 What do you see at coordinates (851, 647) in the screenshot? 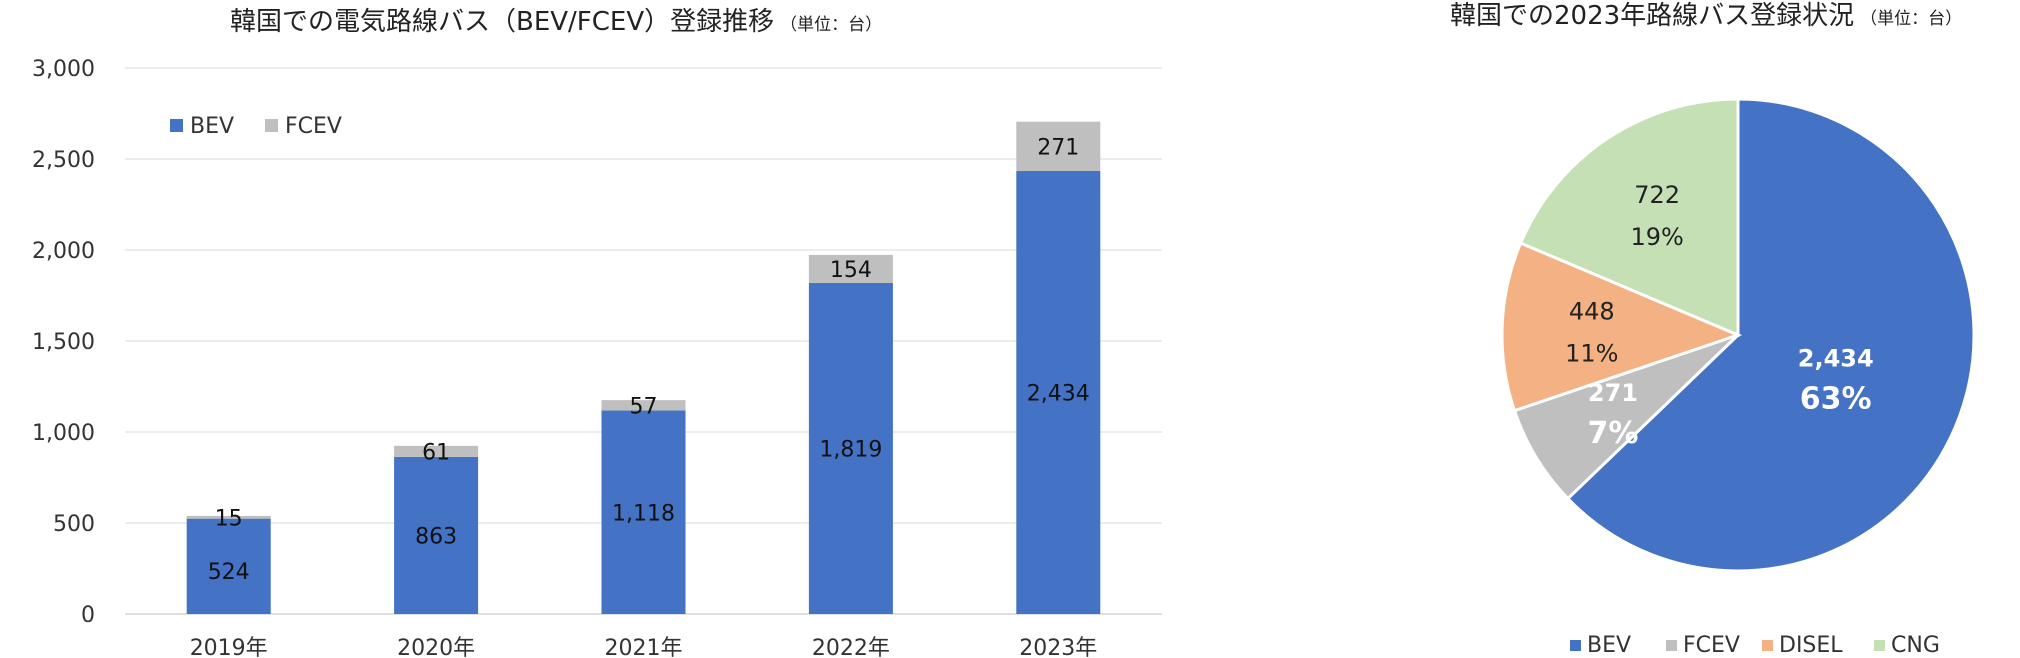
I see `x-tick-label: 2022年` at bounding box center [851, 647].